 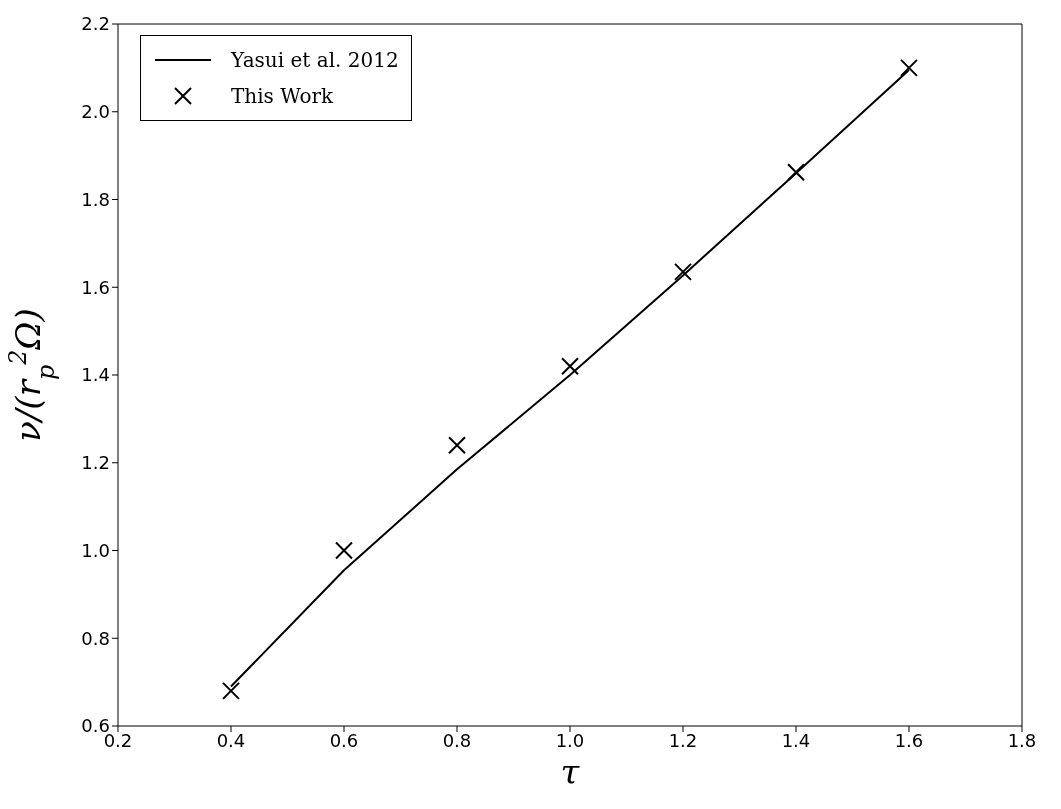 What do you see at coordinates (95, 287) in the screenshot?
I see `y-tick-label: 1.6` at bounding box center [95, 287].